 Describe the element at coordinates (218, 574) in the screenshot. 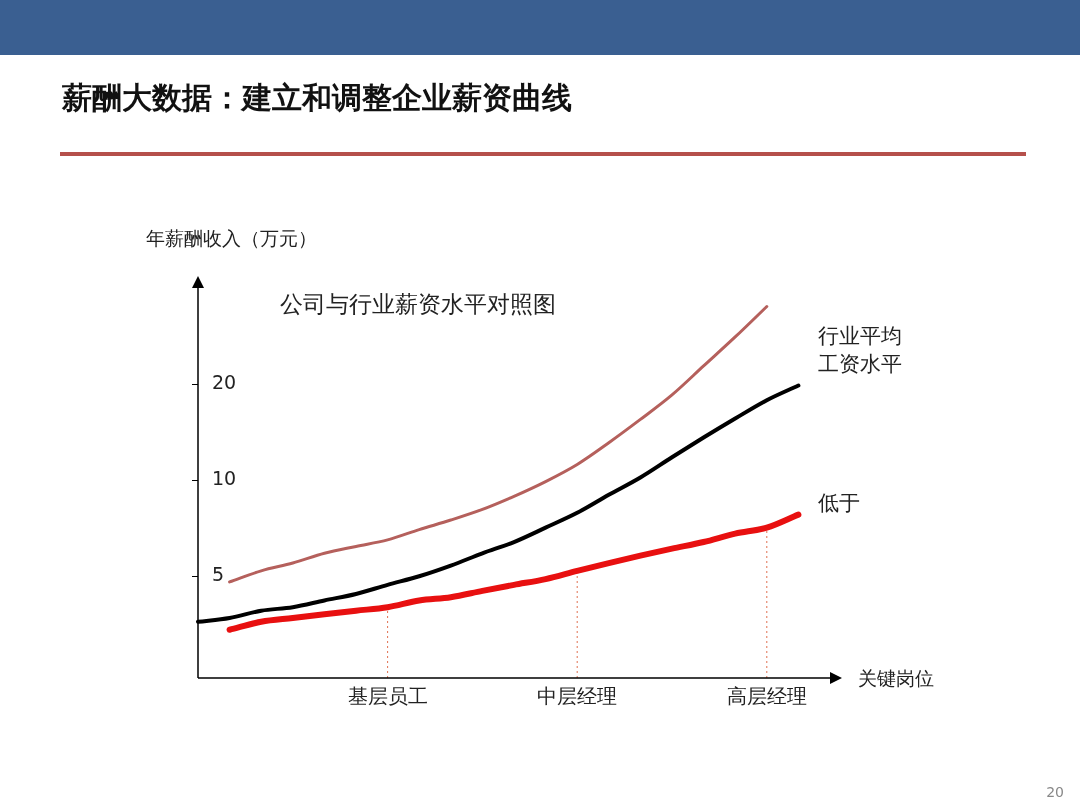

I see `y-tick-label: 5` at that location.